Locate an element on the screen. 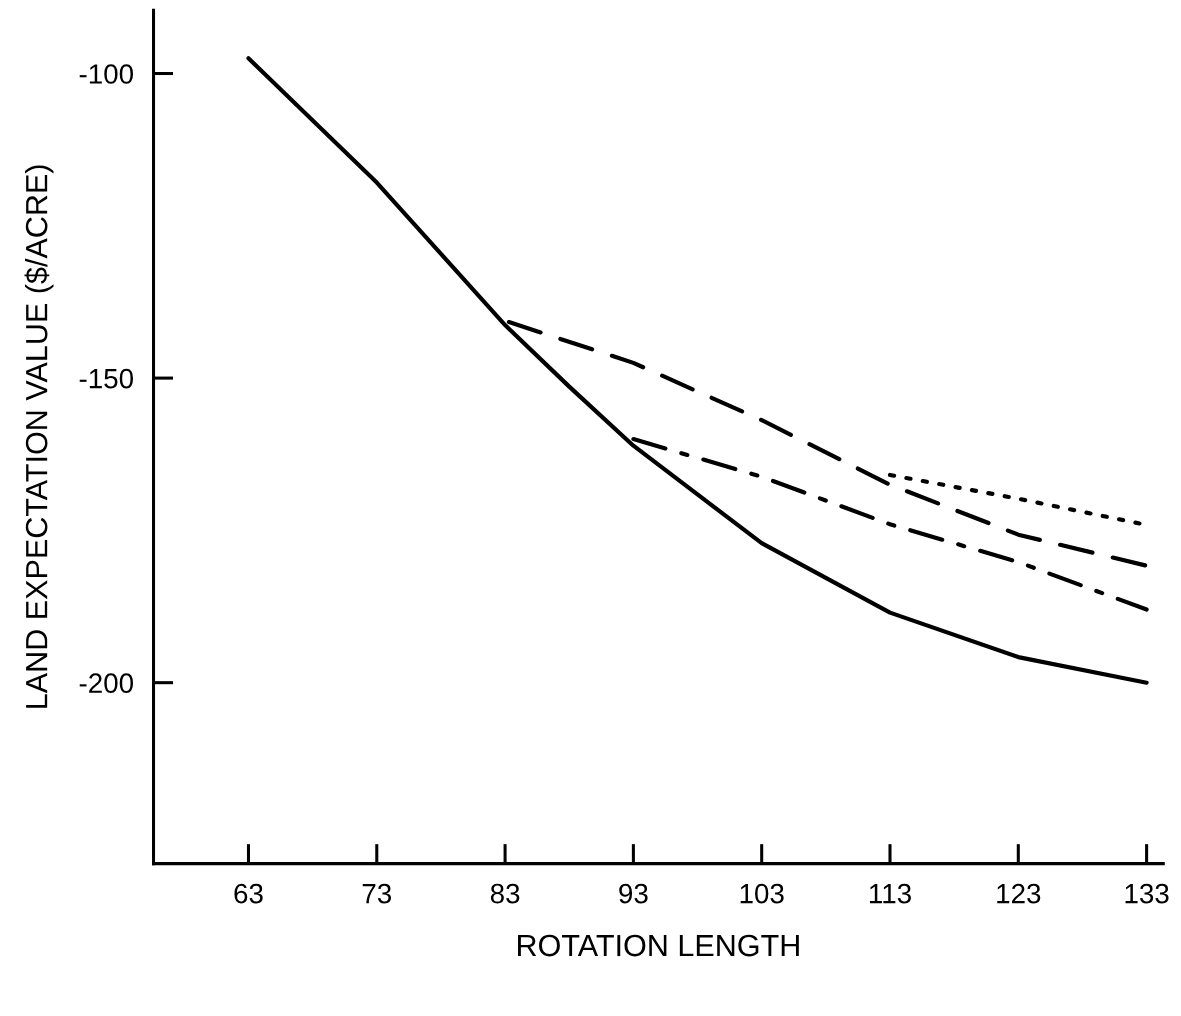 The image size is (1181, 1016). x-tick-label: 133 is located at coordinates (1147, 893).